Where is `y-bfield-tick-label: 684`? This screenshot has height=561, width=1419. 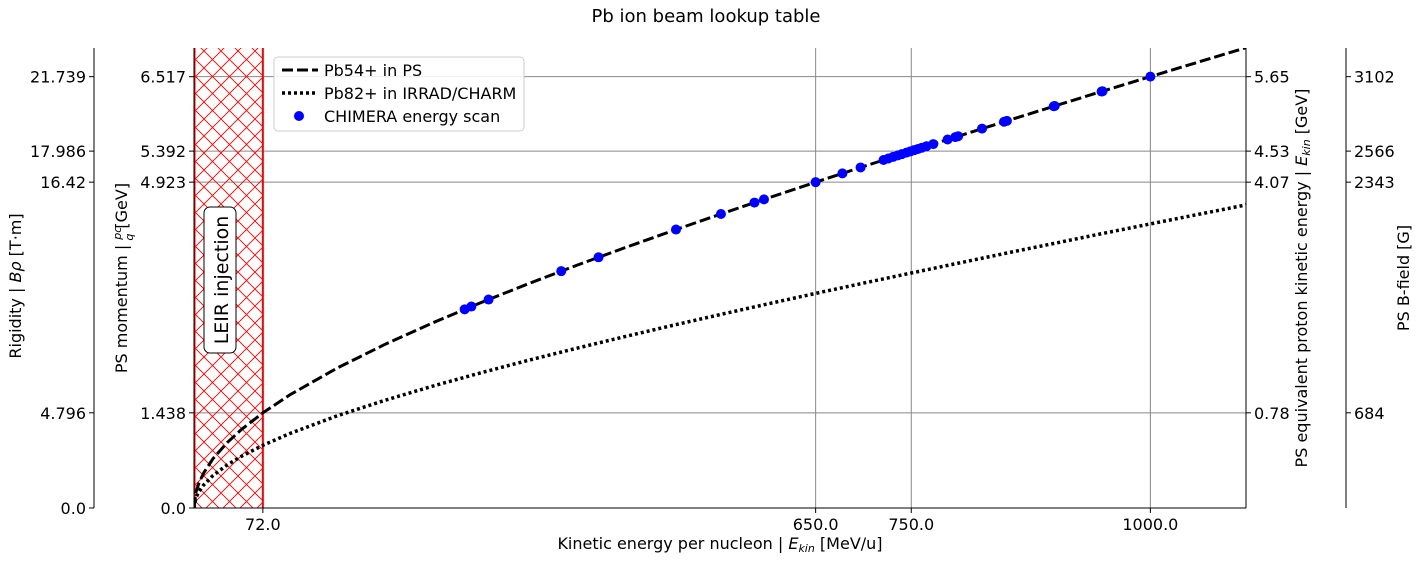 y-bfield-tick-label: 684 is located at coordinates (1369, 413).